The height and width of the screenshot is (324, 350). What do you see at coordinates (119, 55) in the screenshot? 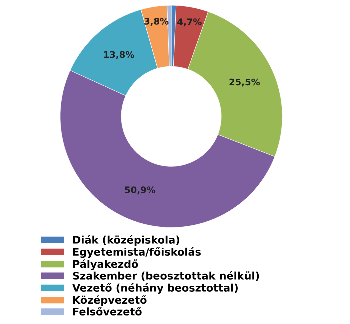
I see `data-label: 13,8%` at bounding box center [119, 55].